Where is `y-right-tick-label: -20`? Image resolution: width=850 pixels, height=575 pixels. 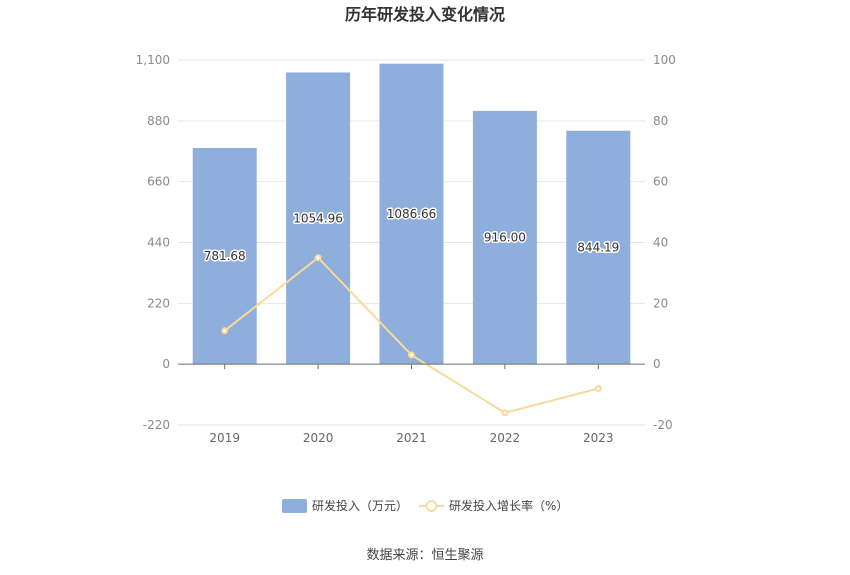 y-right-tick-label: -20 is located at coordinates (663, 425).